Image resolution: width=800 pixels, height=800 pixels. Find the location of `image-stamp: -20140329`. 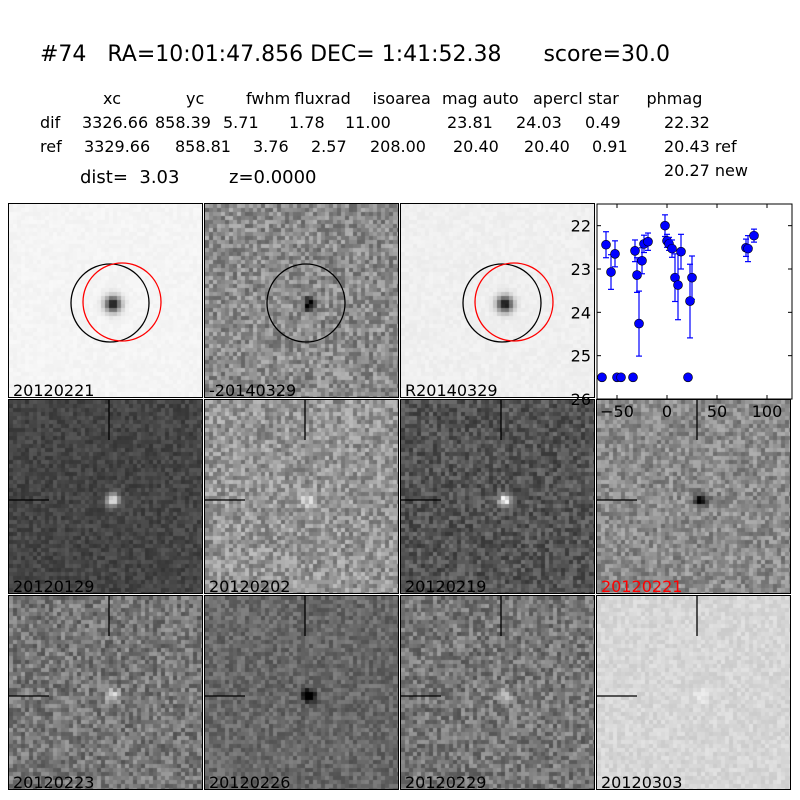

image-stamp: -20140329 is located at coordinates (301, 300).